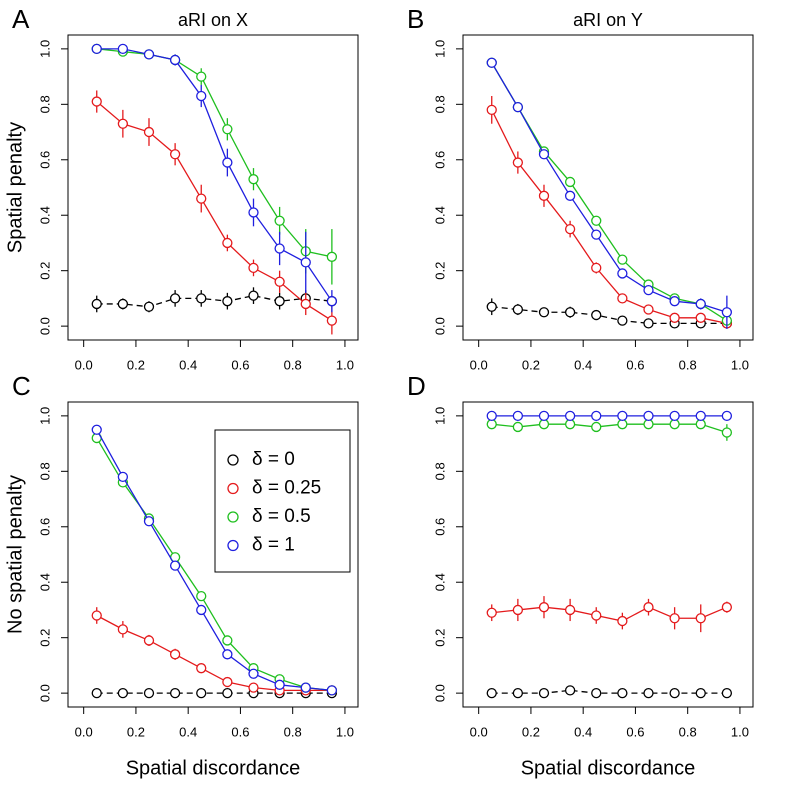 The width and height of the screenshot is (790, 790). What do you see at coordinates (273, 459) in the screenshot?
I see `legend-label: δ = 0` at bounding box center [273, 459].